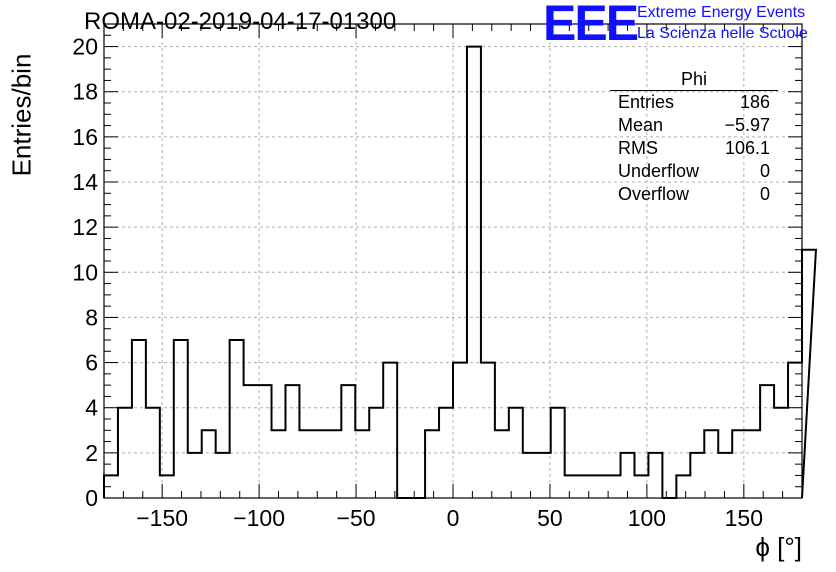 This screenshot has height=572, width=836. I want to click on stats-title: Phi, so click(694, 79).